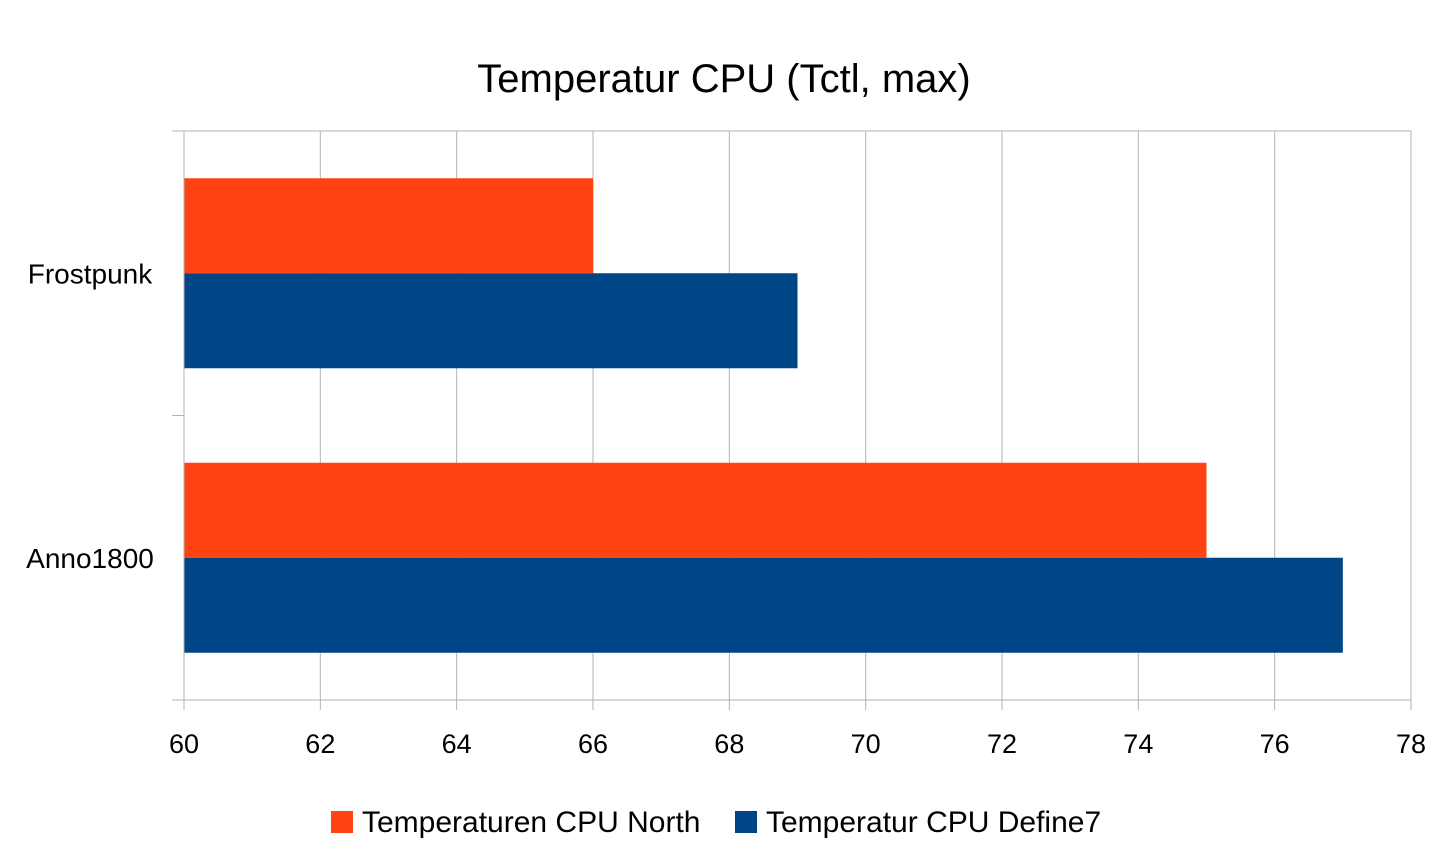 Image resolution: width=1433 pixels, height=850 pixels. I want to click on x-tick-label: 78, so click(1411, 744).